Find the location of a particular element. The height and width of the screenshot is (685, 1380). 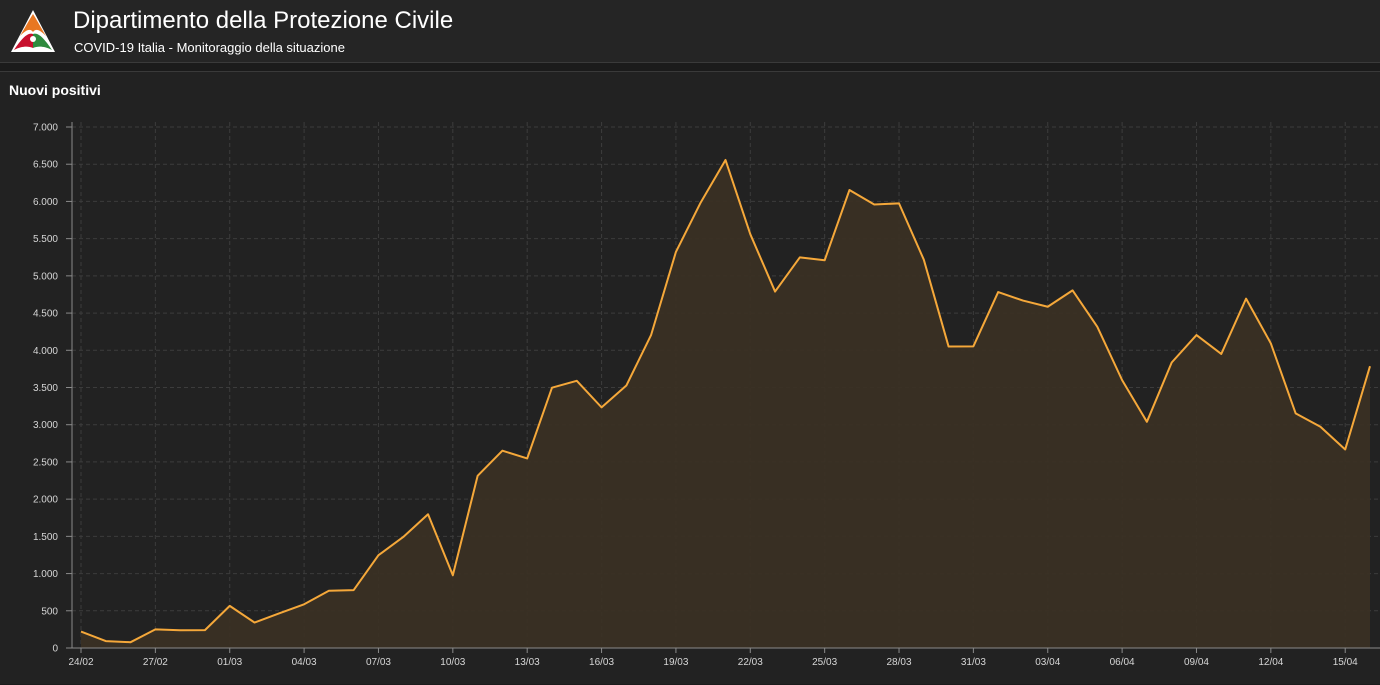

y-tick-label: 5.500 is located at coordinates (45, 239).